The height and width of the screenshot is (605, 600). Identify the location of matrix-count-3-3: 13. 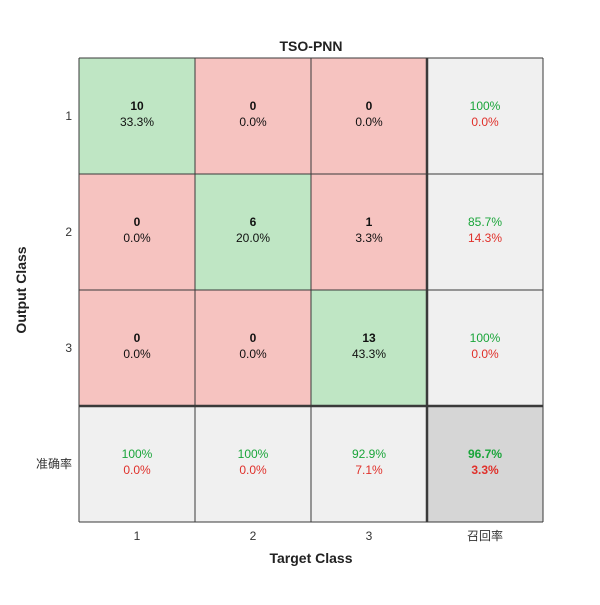
(369, 338).